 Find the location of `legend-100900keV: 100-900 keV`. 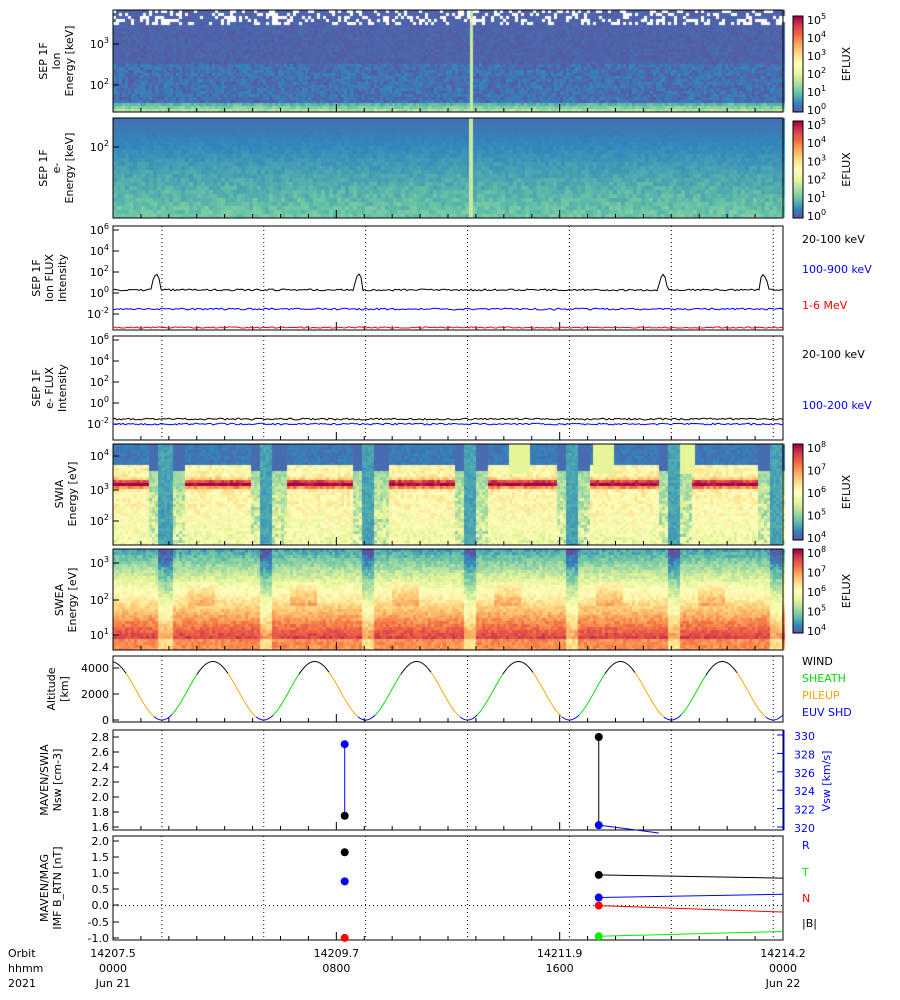

legend-100900keV: 100-900 keV is located at coordinates (837, 269).